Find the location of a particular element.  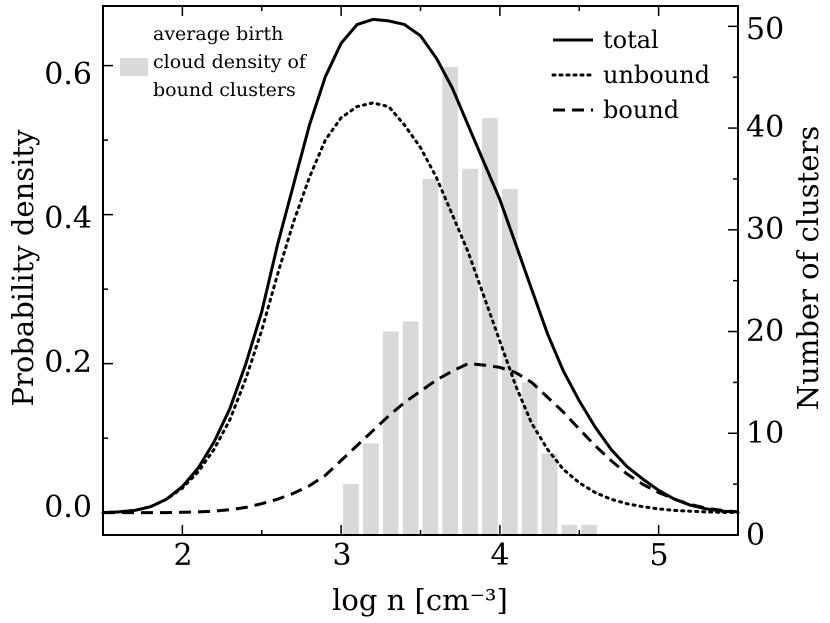

legend-label-total: total is located at coordinates (631, 40).